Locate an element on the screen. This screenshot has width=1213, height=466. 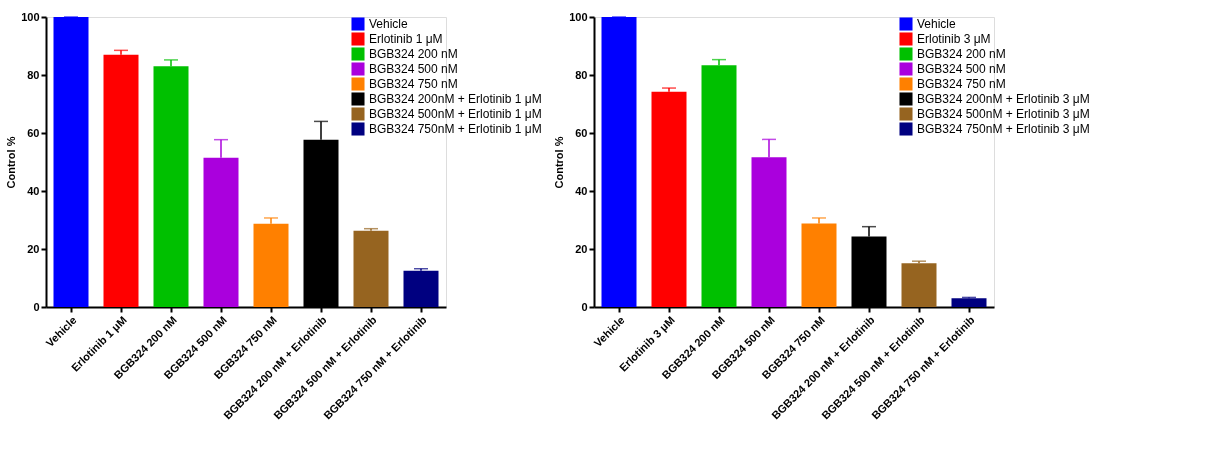
legend-label: BGB324 750nM + Erlotinib 1 μM is located at coordinates (455, 129).